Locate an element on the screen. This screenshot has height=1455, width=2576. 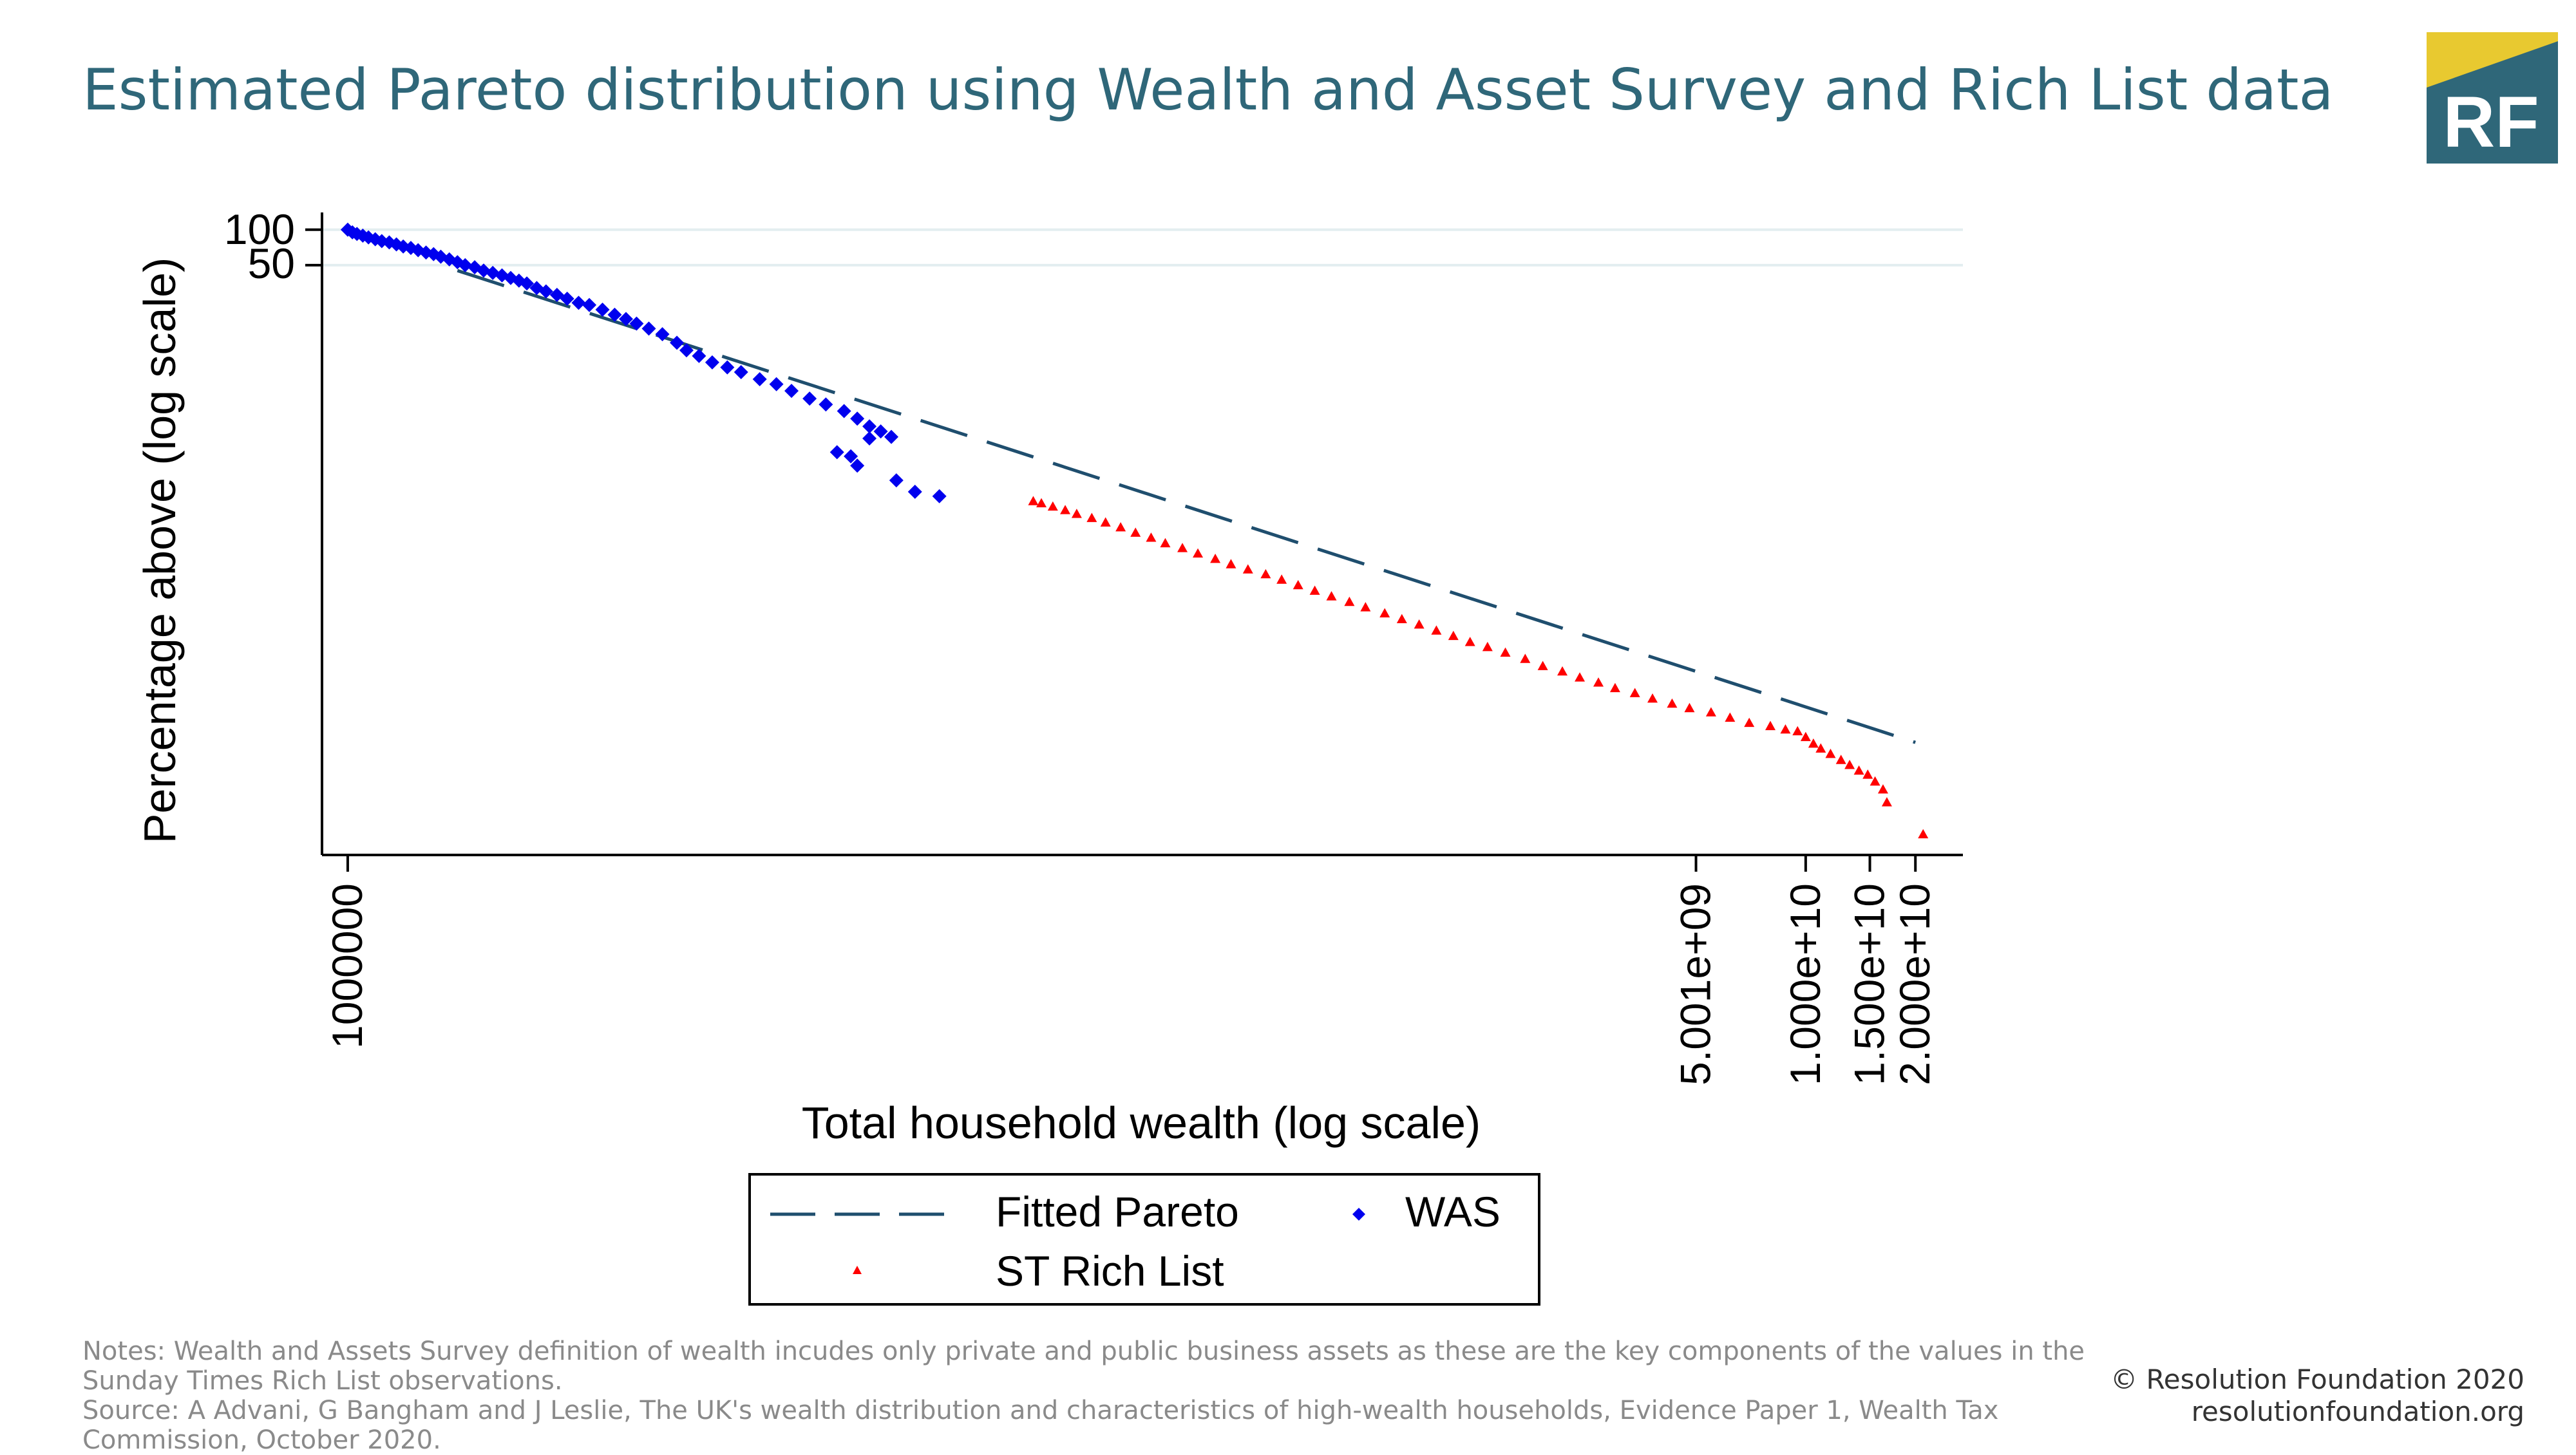
copyright: © Resolution Foundation 2020 is located at coordinates (2317, 1379).